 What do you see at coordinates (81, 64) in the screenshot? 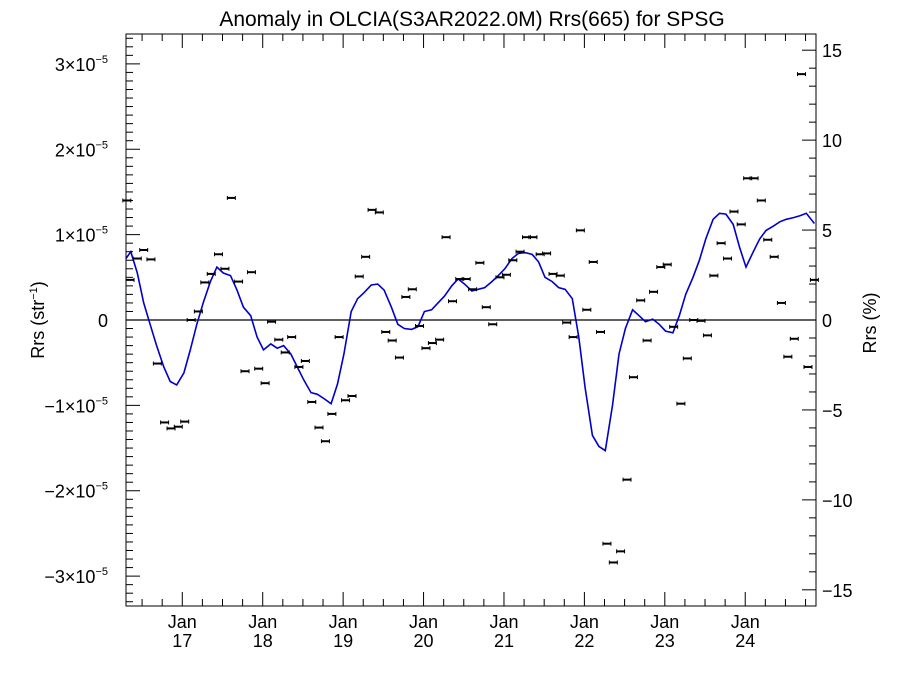
I see `left-tick-label: 3×10⁻⁵` at bounding box center [81, 64].